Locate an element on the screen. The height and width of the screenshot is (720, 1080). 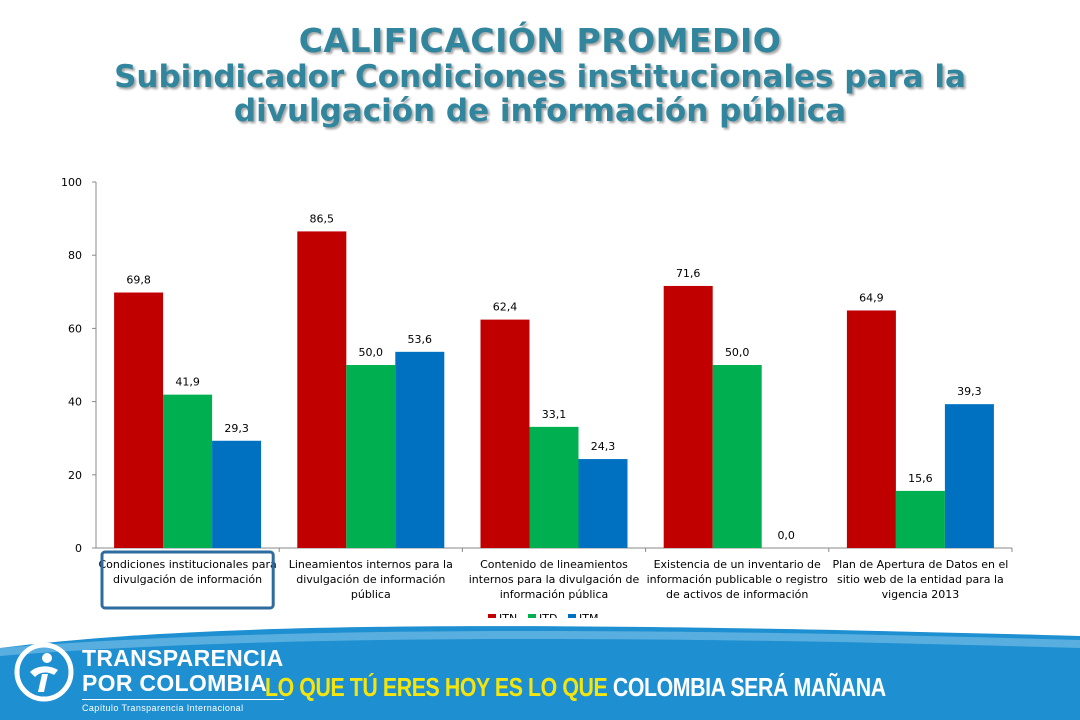
x-tick-label: Existencia de un inventario de is located at coordinates (737, 564).